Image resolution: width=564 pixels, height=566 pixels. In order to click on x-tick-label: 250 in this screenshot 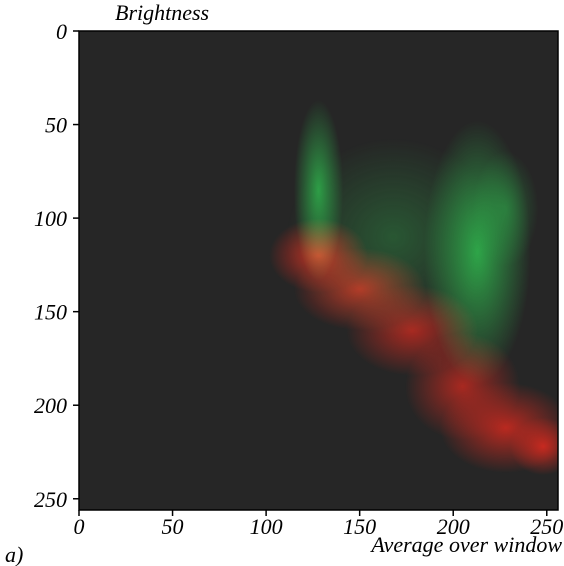, I will do `click(546, 526)`.